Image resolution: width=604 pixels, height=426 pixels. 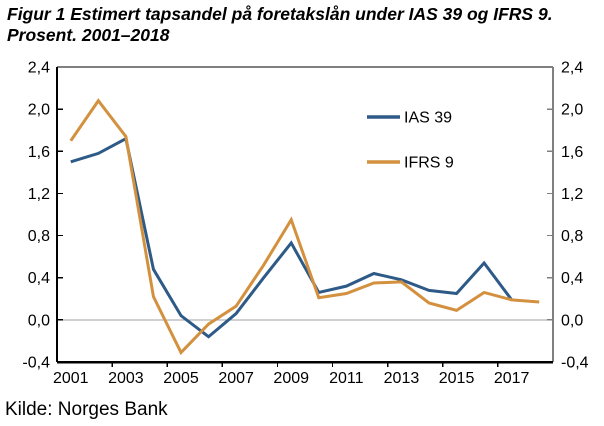 What do you see at coordinates (71, 378) in the screenshot?
I see `x-axis-label: 2001` at bounding box center [71, 378].